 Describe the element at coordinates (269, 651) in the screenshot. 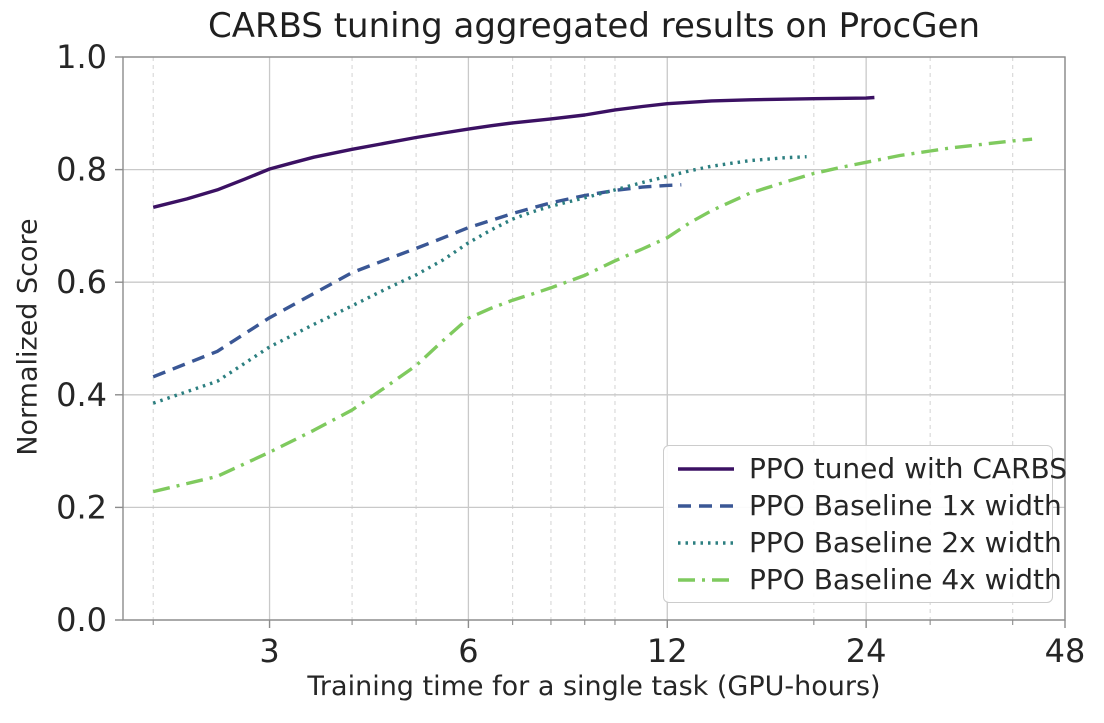

I see `x-tick-label: 3` at that location.